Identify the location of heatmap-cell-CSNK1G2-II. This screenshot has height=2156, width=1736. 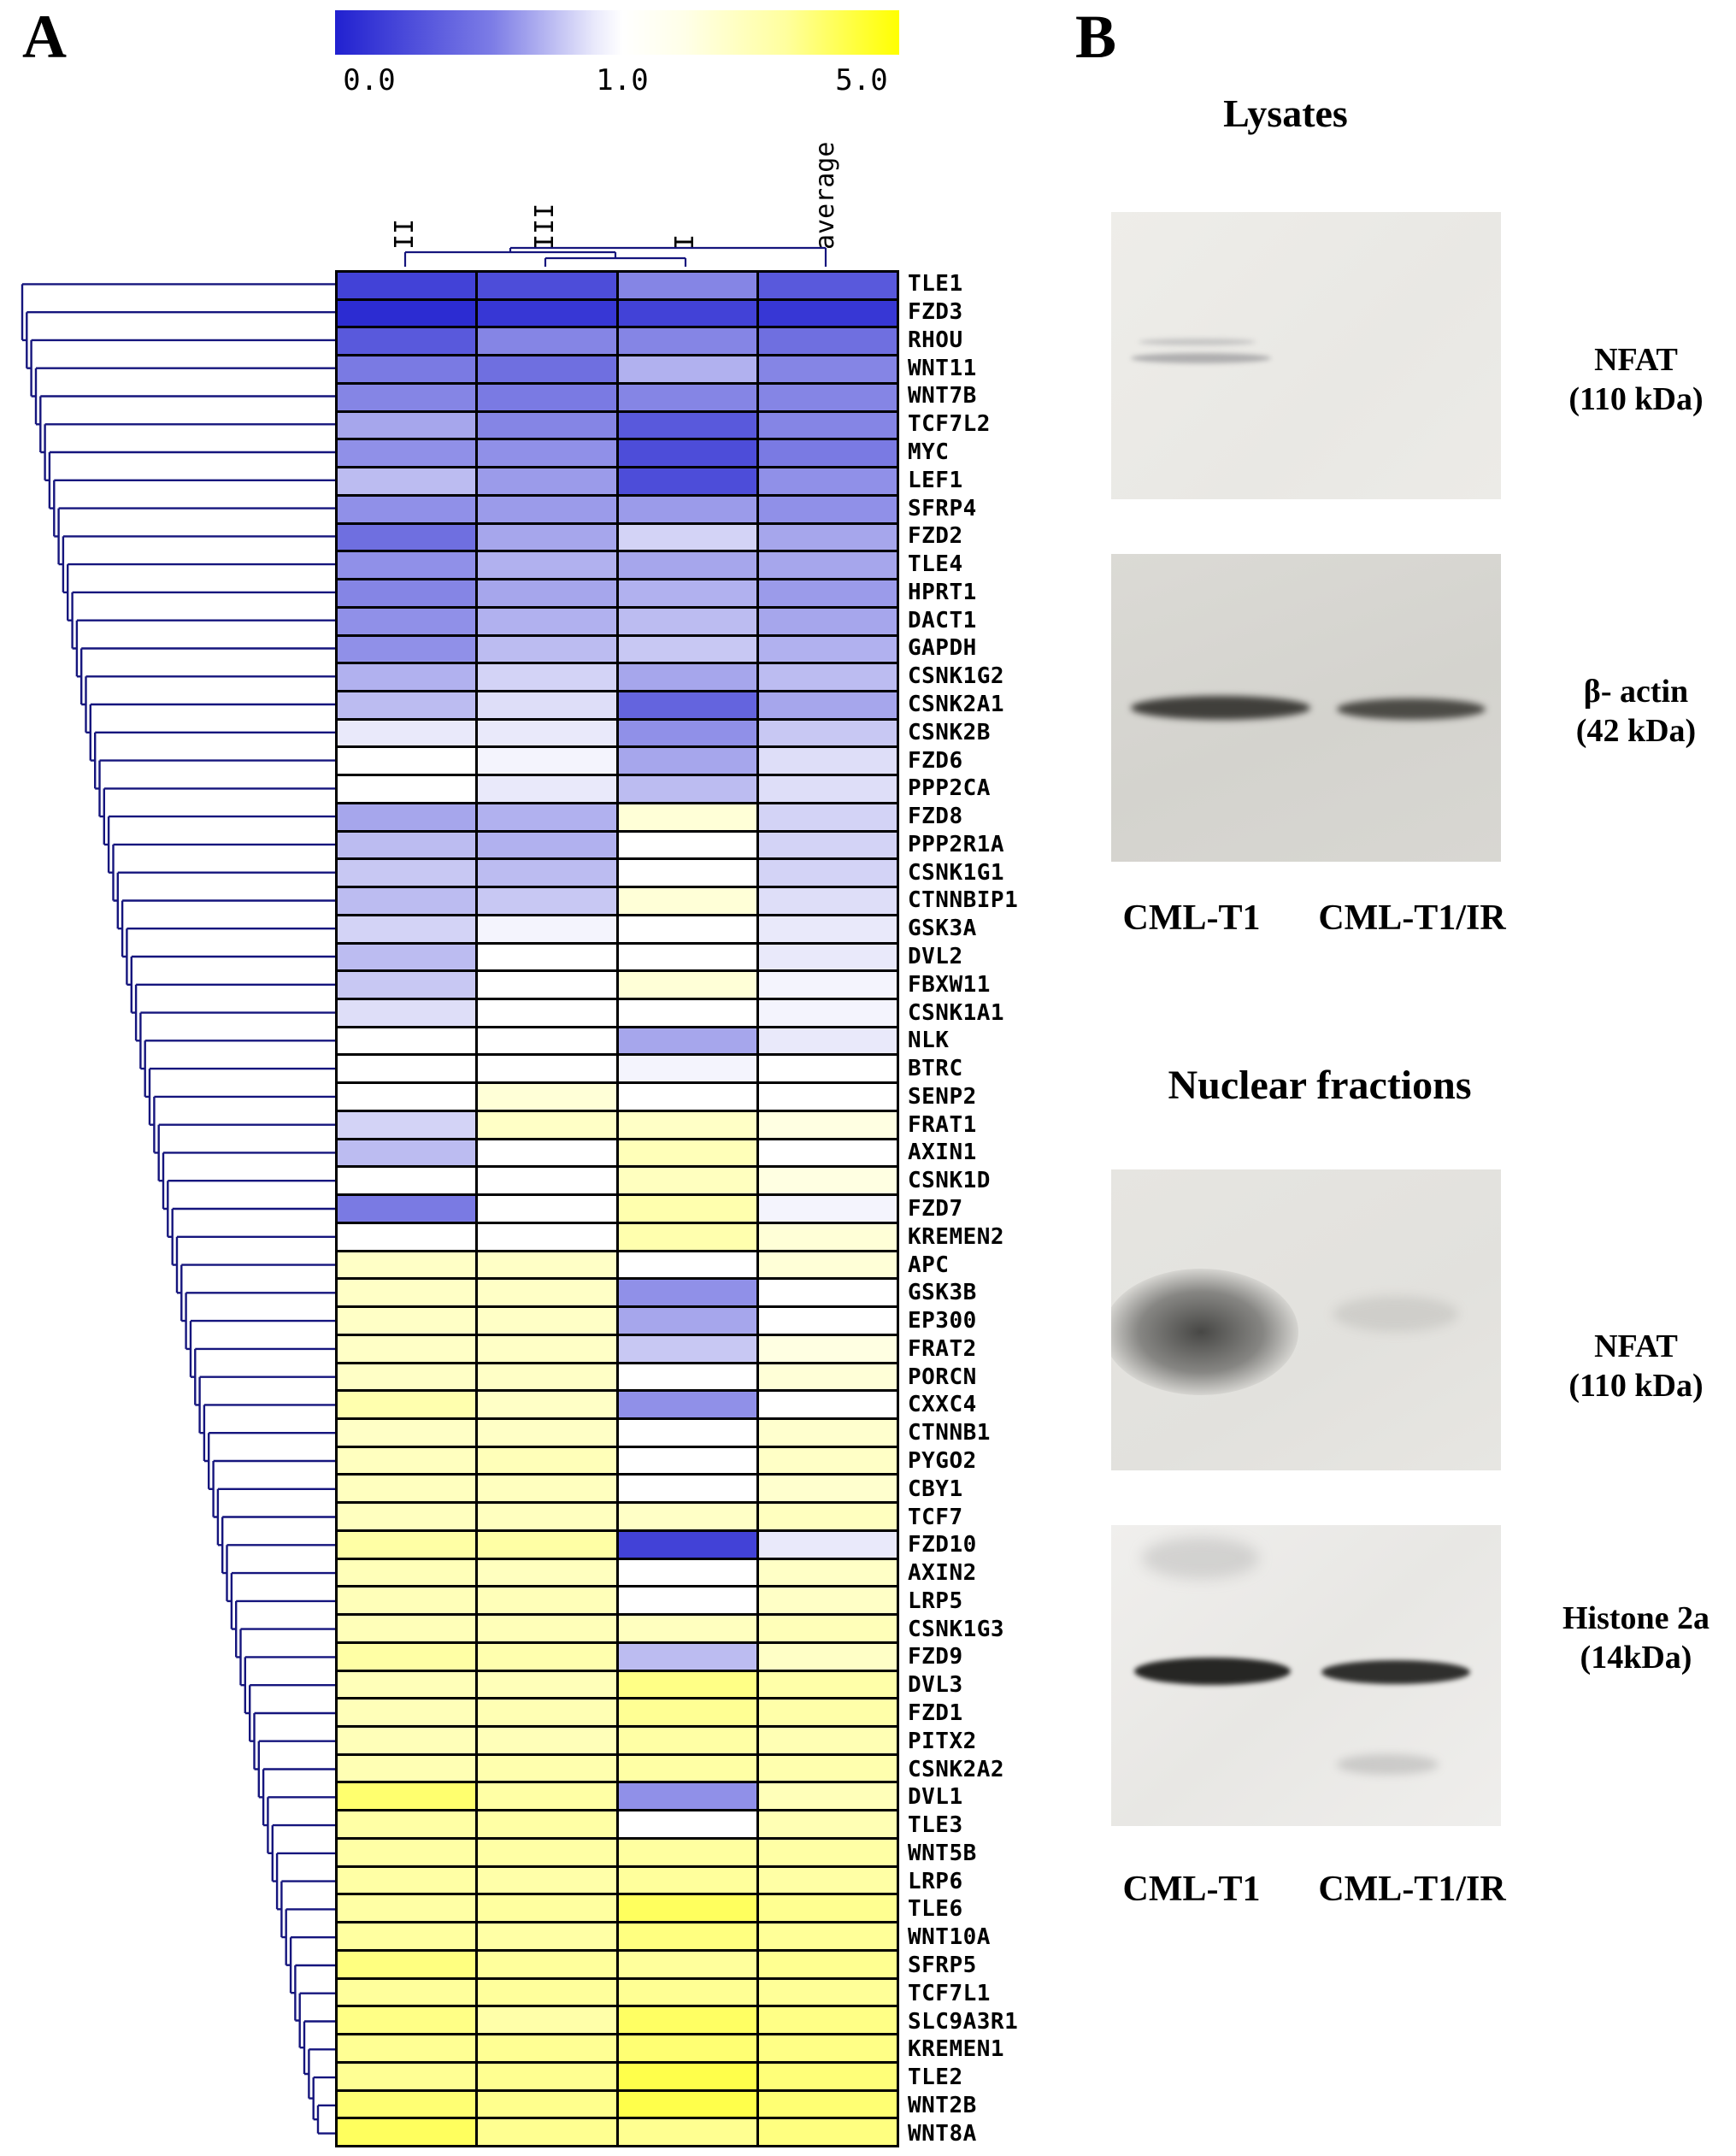
(407, 677).